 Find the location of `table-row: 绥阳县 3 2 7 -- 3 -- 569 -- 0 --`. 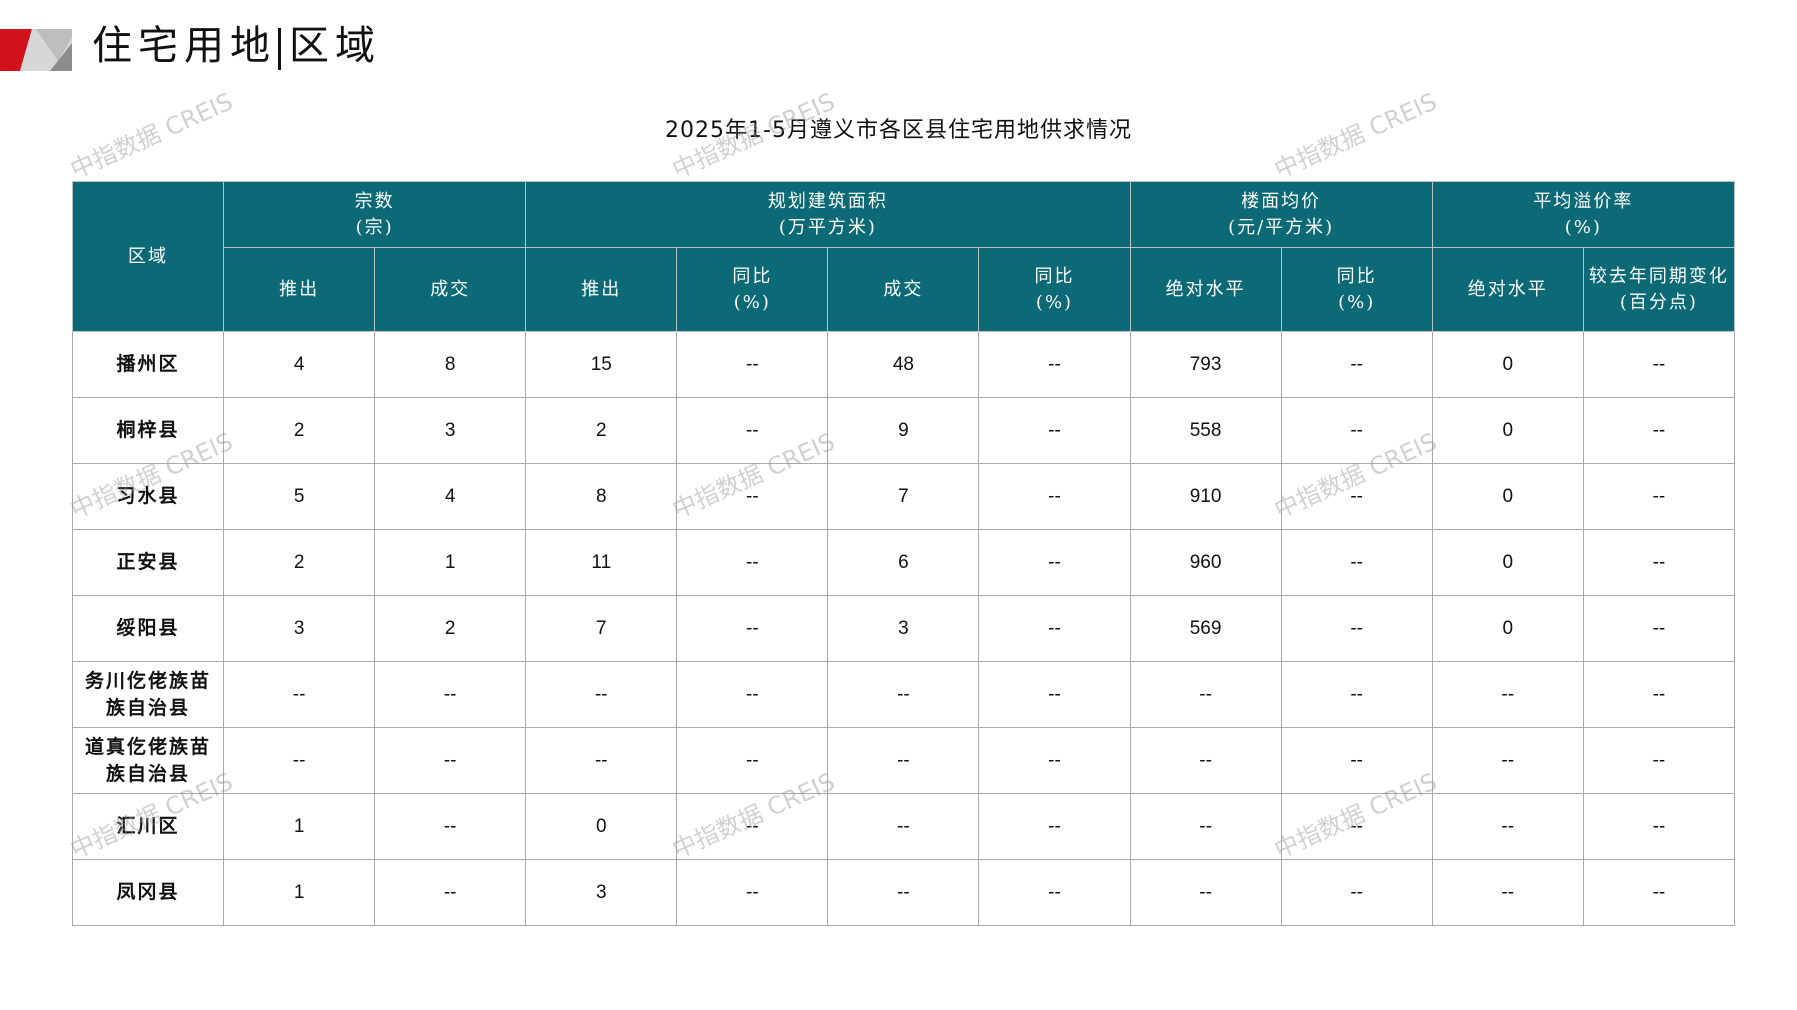

table-row: 绥阳县 3 2 7 -- 3 -- 569 -- 0 -- is located at coordinates (903, 628).